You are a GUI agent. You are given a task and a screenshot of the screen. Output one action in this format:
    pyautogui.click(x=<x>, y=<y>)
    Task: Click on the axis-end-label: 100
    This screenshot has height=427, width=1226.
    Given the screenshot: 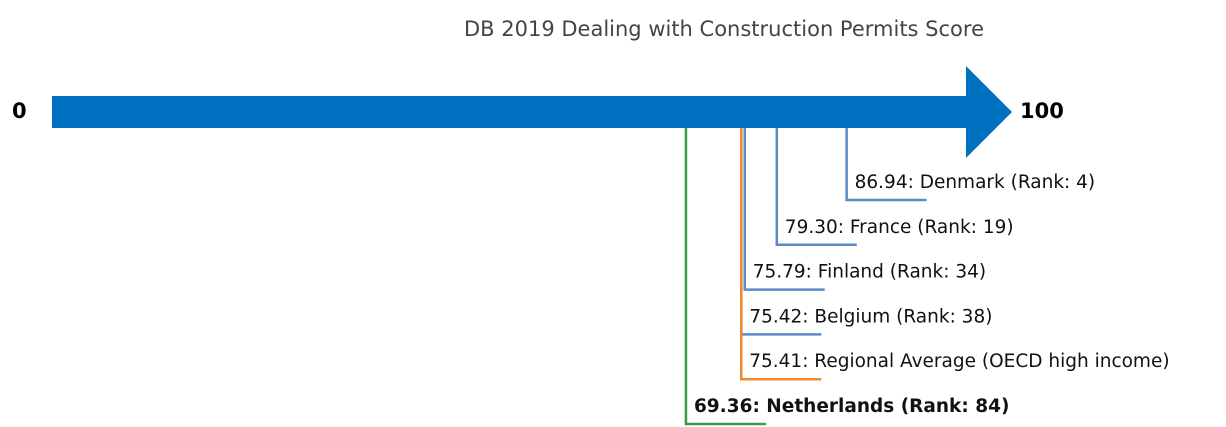 What is the action you would take?
    pyautogui.click(x=1042, y=111)
    